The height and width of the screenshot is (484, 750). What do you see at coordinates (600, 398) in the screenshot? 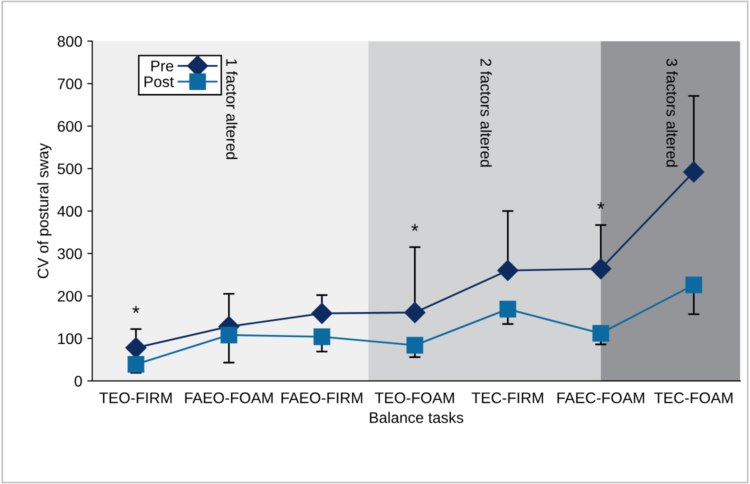
I see `x-tick-label: FAEC-FOAM` at bounding box center [600, 398].